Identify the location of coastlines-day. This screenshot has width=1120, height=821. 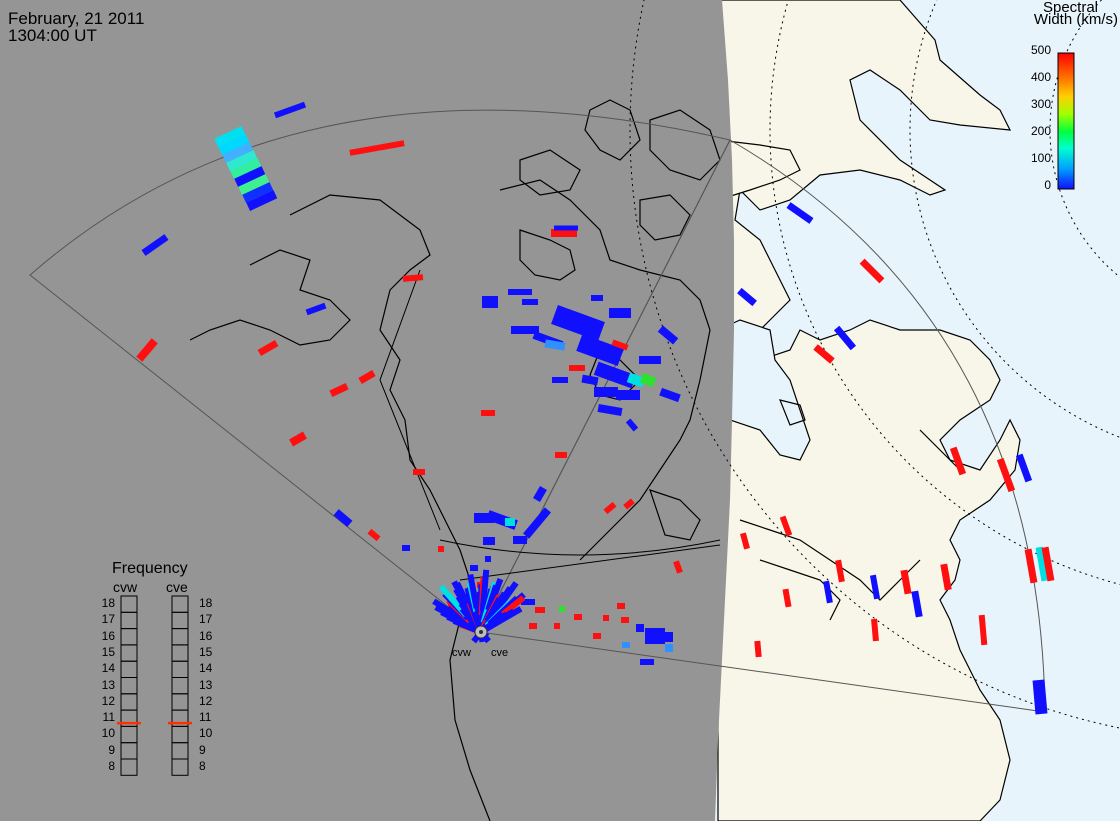
(850, 510).